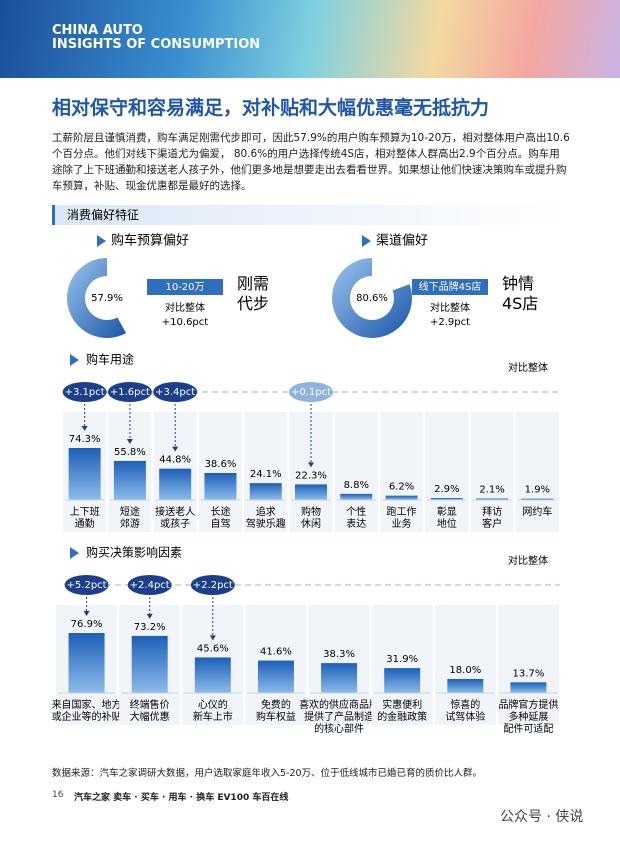 Image resolution: width=620 pixels, height=841 pixels. I want to click on callout-label: +2.4pct, so click(150, 585).